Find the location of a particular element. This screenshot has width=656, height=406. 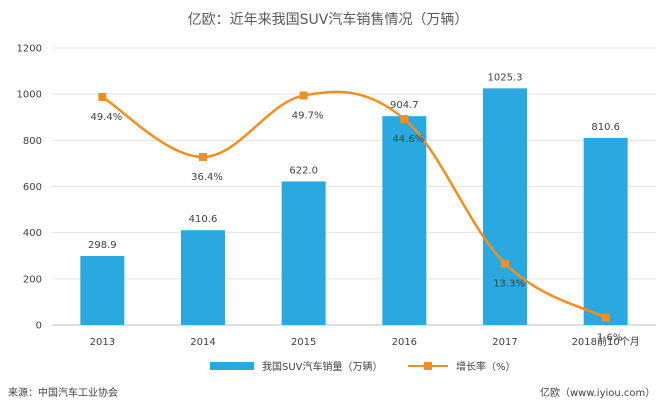

growth-marker-2014 is located at coordinates (203, 156).